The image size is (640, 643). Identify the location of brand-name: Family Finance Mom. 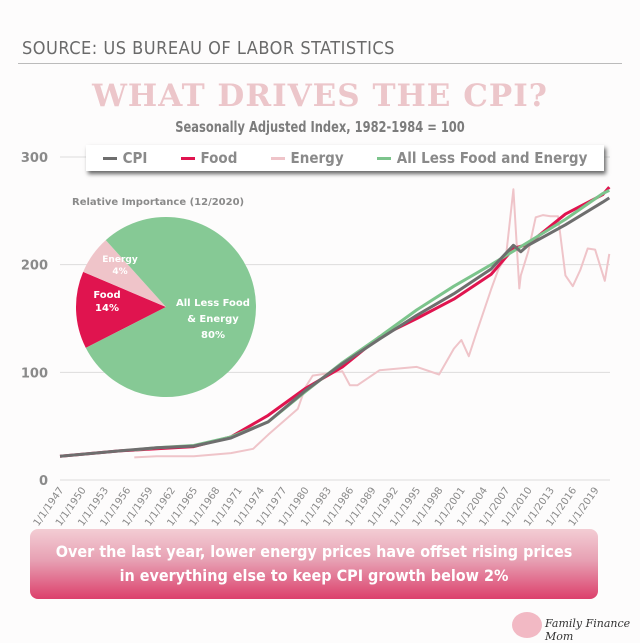
(588, 630).